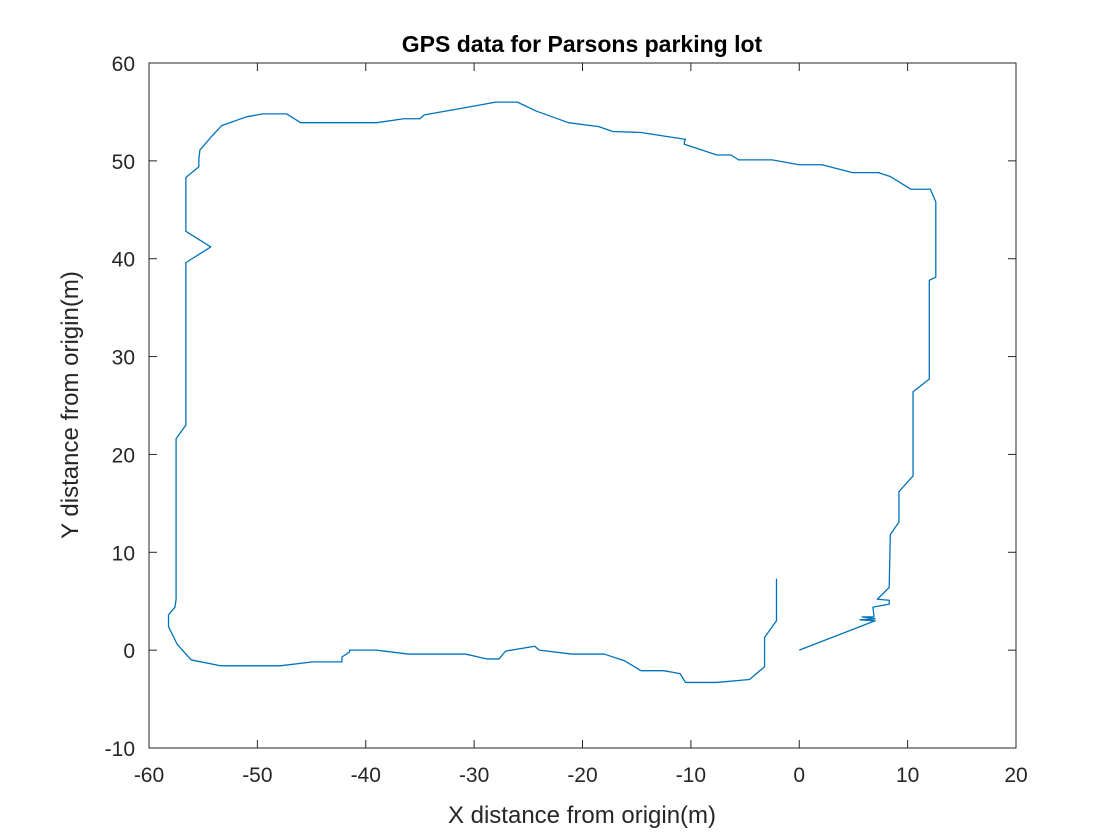 This screenshot has height=840, width=1120. What do you see at coordinates (120, 749) in the screenshot?
I see `y-tick-label: -10` at bounding box center [120, 749].